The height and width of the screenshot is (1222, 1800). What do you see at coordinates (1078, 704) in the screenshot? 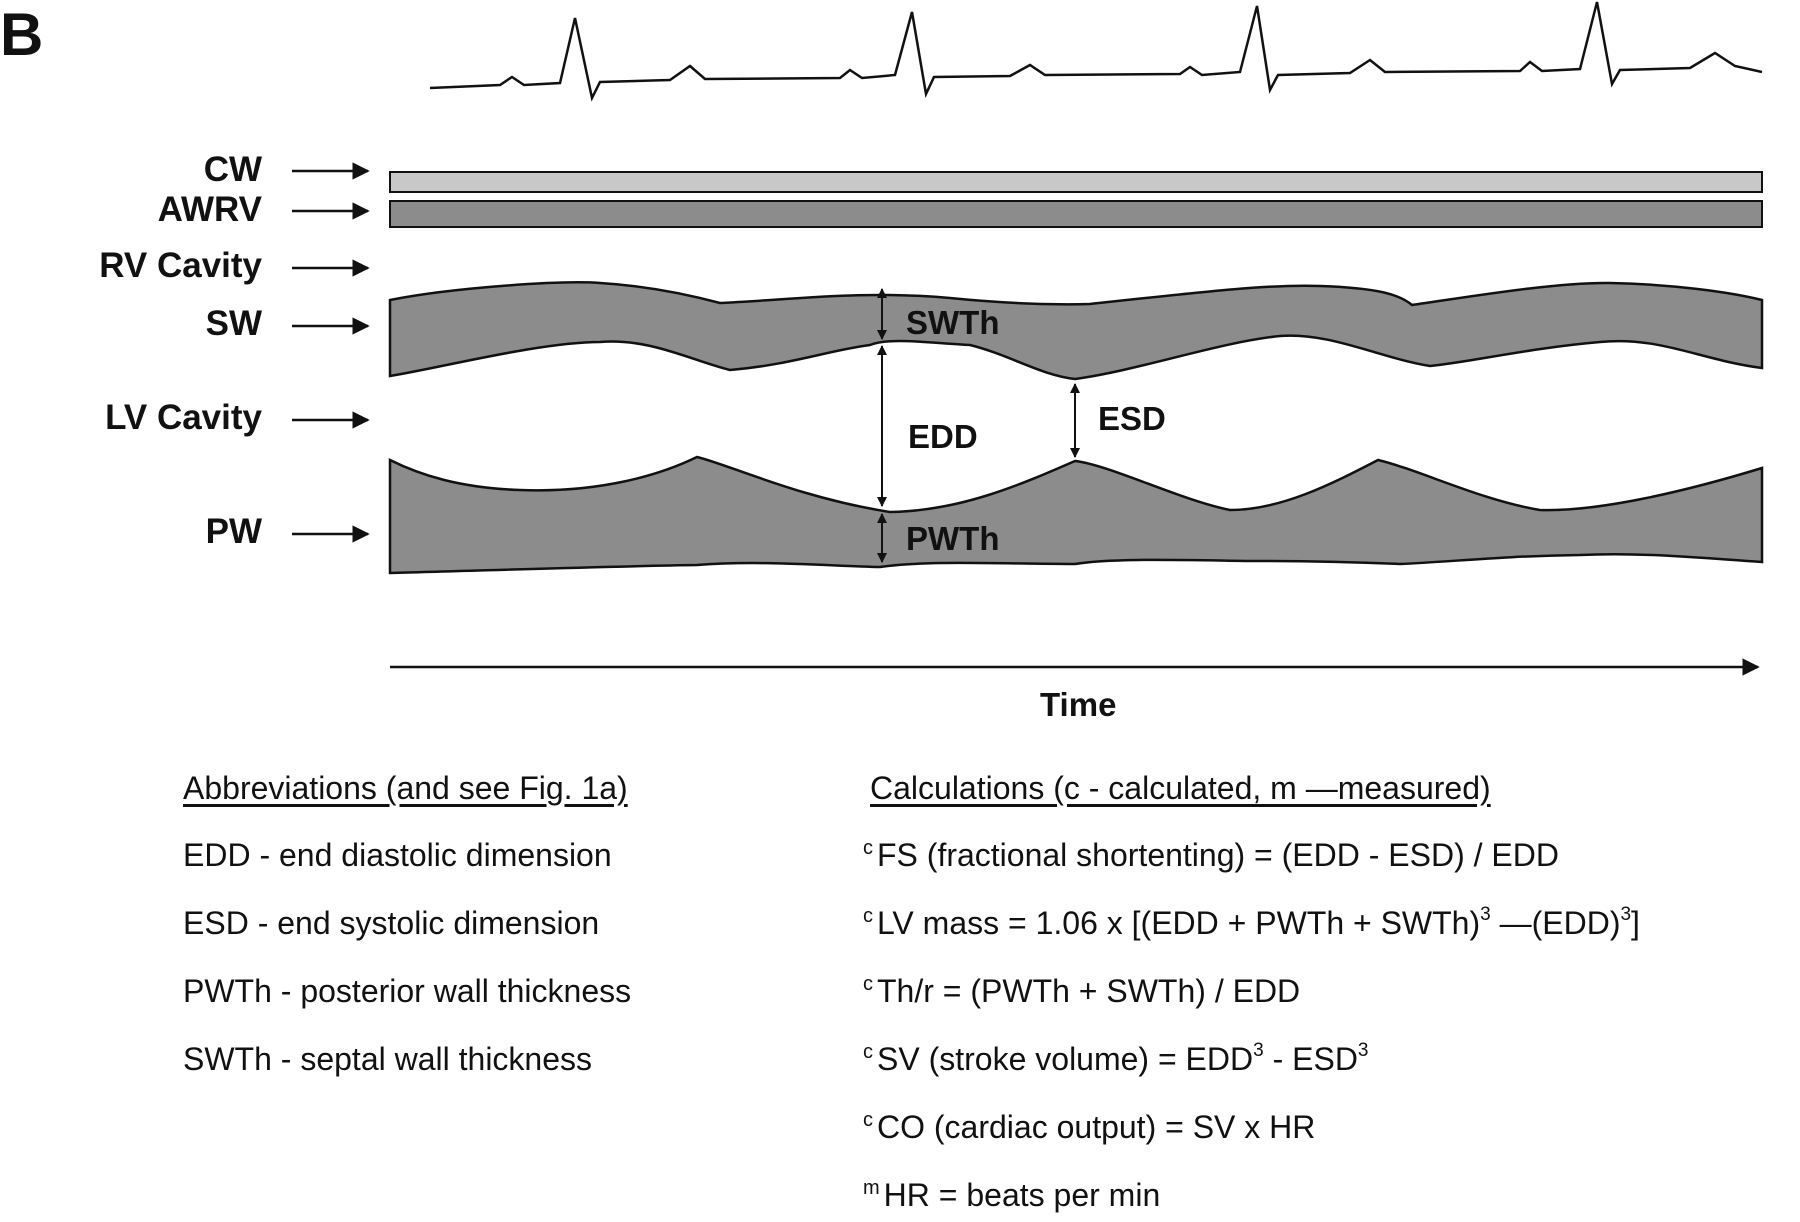
I see `time-axis-label: Time` at bounding box center [1078, 704].